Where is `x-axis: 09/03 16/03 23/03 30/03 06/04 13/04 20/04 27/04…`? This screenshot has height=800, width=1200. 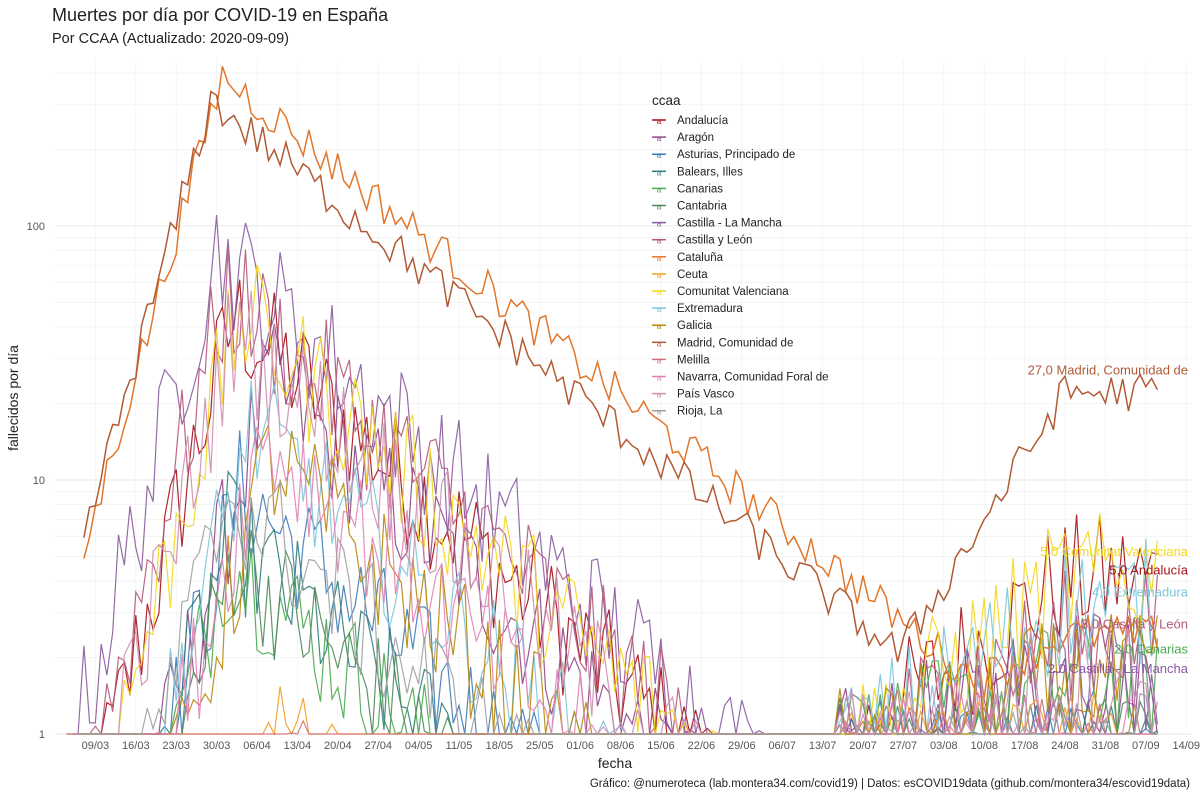 x-axis: 09/03 16/03 23/03 30/03 06/04 13/04 20/04 27/04… is located at coordinates (641, 746).